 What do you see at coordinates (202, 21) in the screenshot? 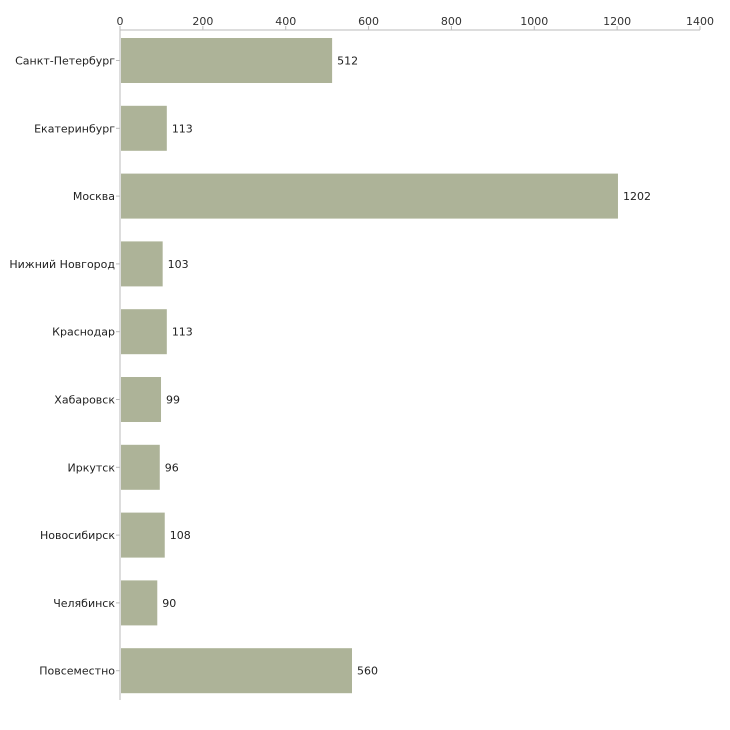
I see `x-tick-label: 200` at bounding box center [202, 21].